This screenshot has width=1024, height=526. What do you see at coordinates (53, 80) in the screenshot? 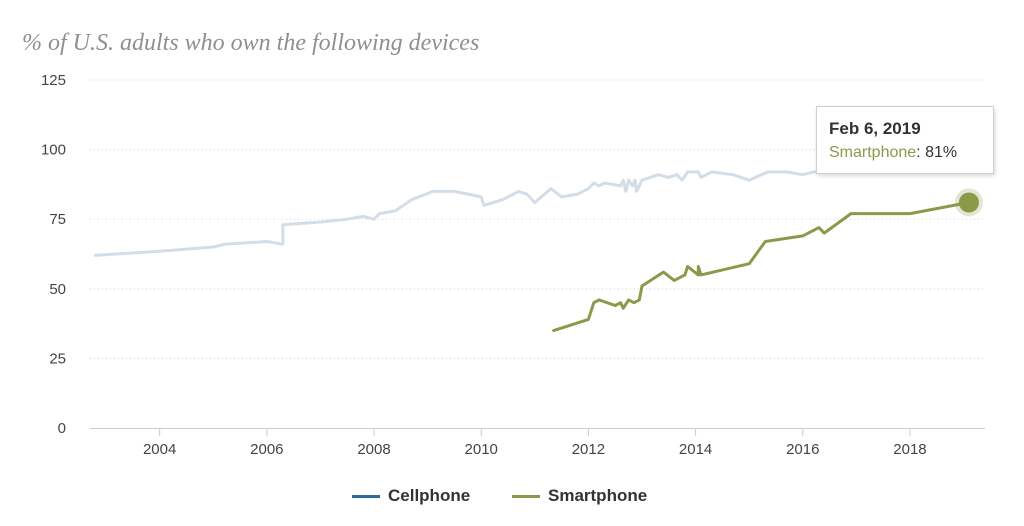
I see `y-tick-label-125: 125` at bounding box center [53, 80].